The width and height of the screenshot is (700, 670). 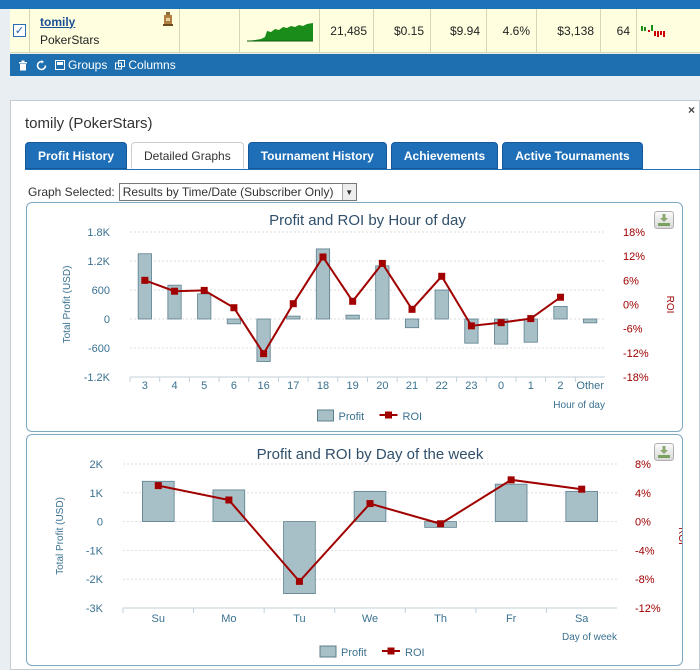 I want to click on tab-achievements: Achievements, so click(x=444, y=155).